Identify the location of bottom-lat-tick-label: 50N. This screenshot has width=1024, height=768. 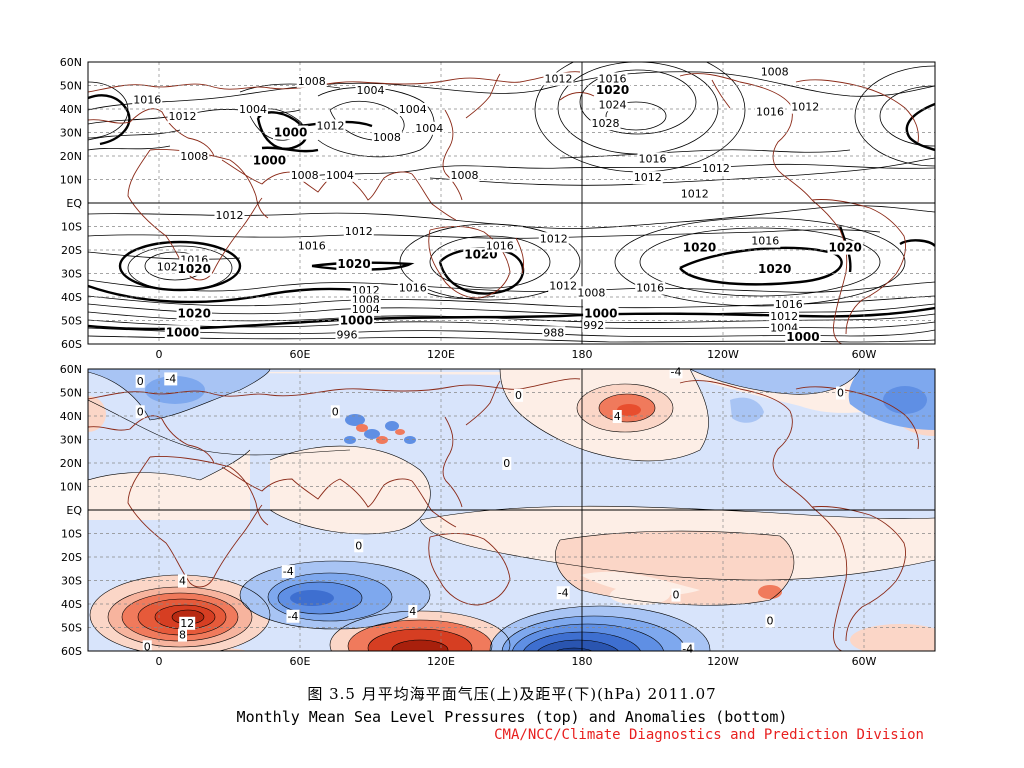
(71, 393).